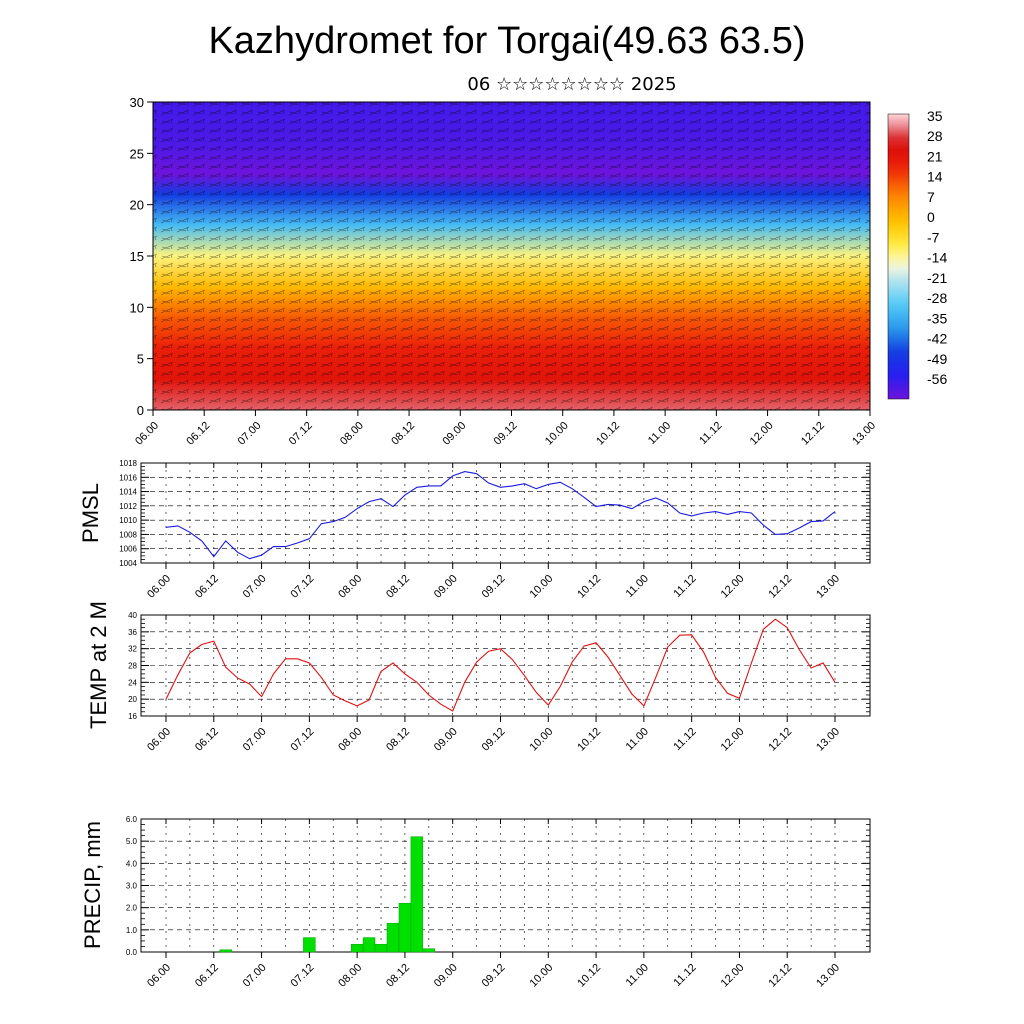 The height and width of the screenshot is (1024, 1024). Describe the element at coordinates (128, 534) in the screenshot. I see `ytick-label: 1008` at that location.